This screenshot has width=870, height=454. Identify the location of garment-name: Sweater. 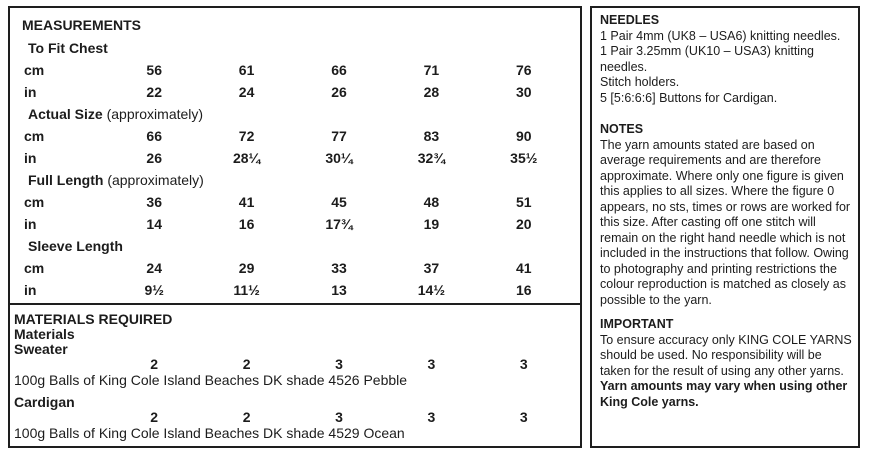
(41, 349).